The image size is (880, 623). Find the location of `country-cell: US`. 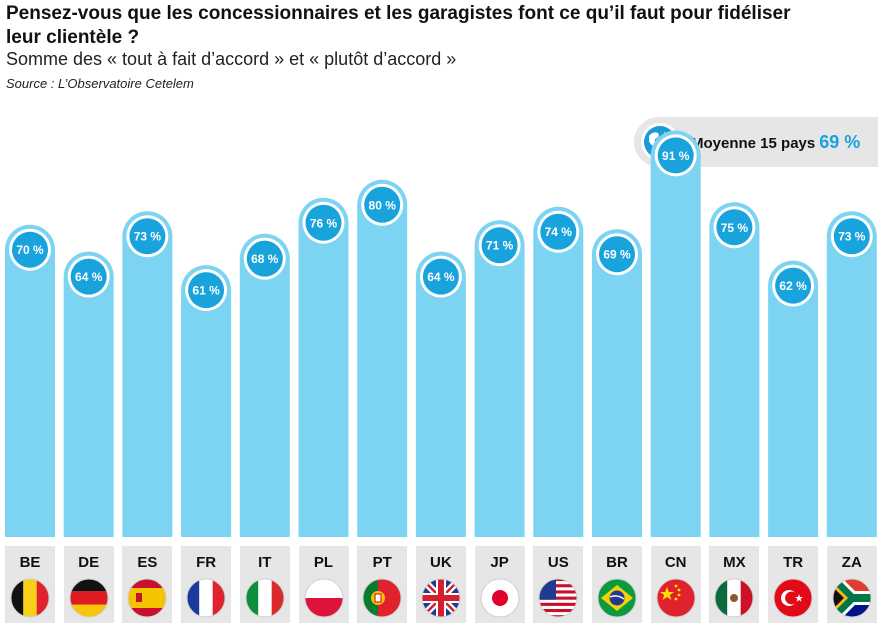

country-cell: US is located at coordinates (558, 584).